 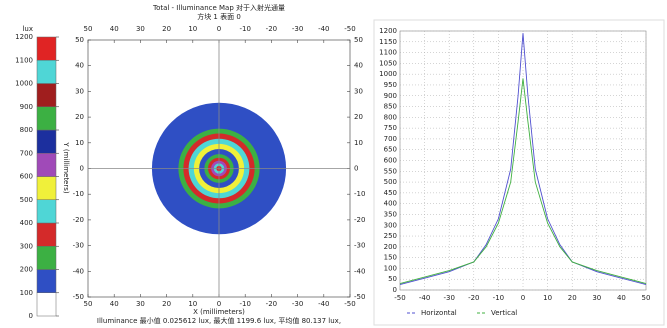 I want to click on colorbar-tick-label: 600, so click(x=26, y=177).